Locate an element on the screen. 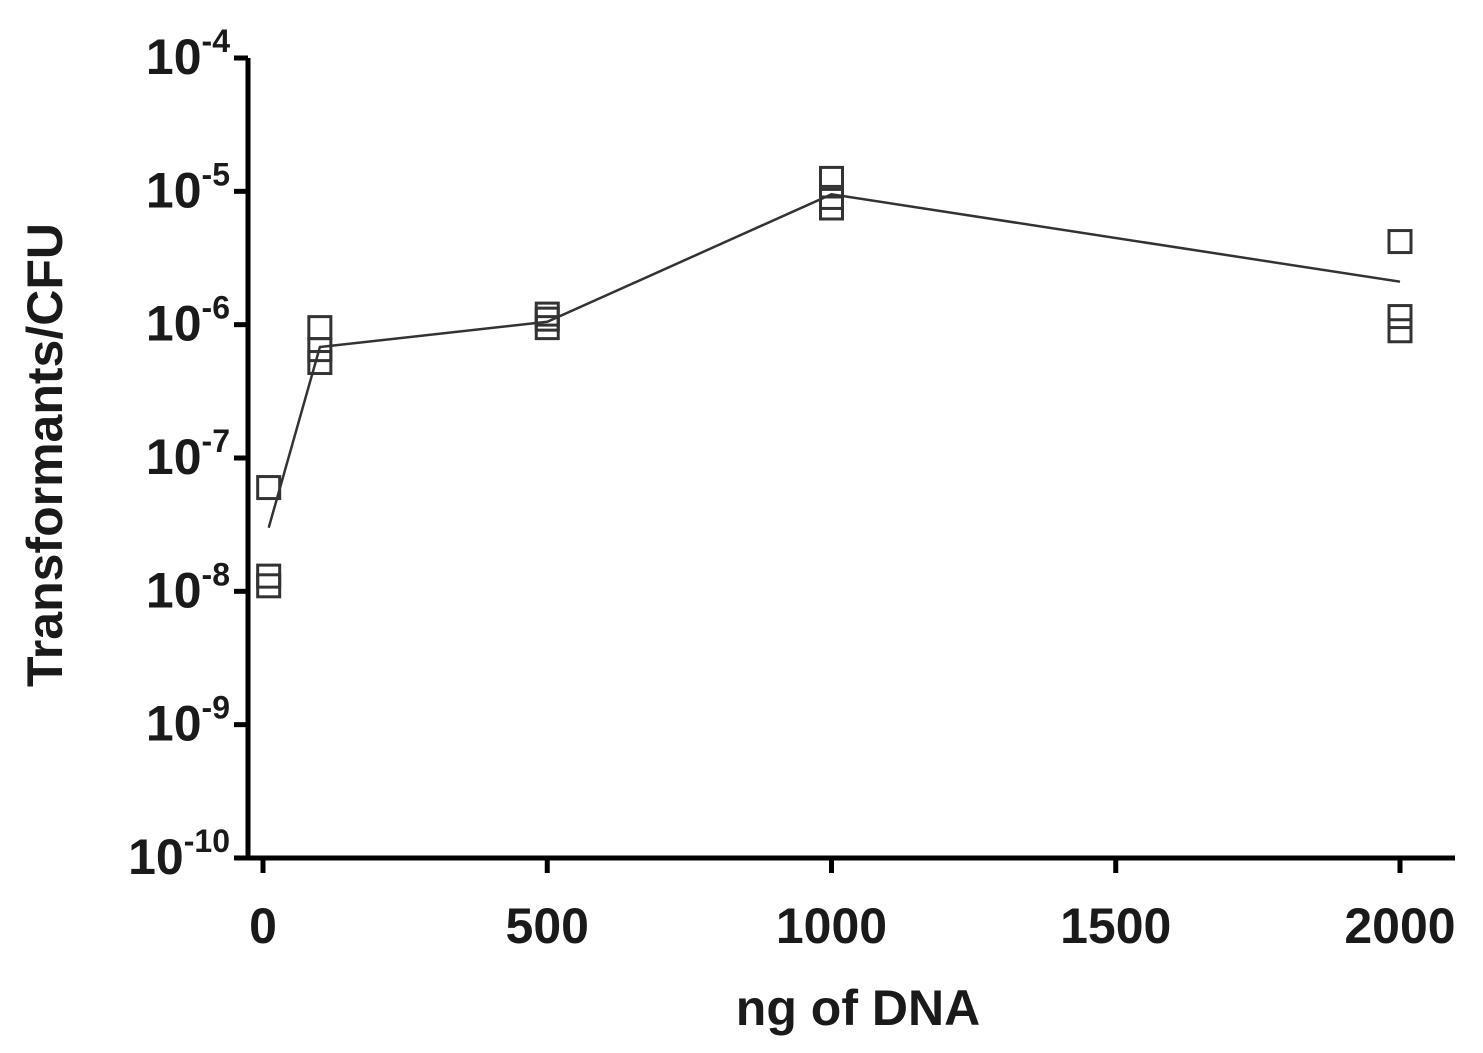 Image resolution: width=1483 pixels, height=1053 pixels. y-tick-label-exponent: -8 is located at coordinates (216, 574).